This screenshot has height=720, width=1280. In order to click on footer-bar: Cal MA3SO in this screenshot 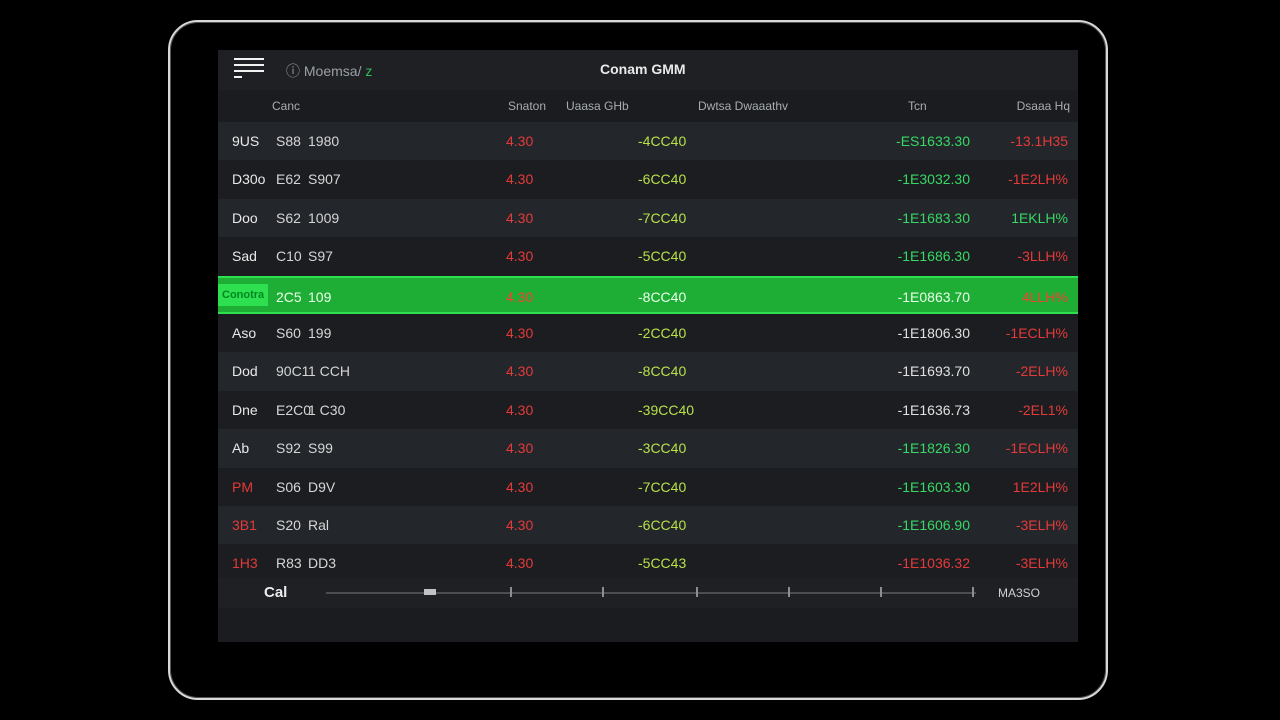, I will do `click(648, 593)`.